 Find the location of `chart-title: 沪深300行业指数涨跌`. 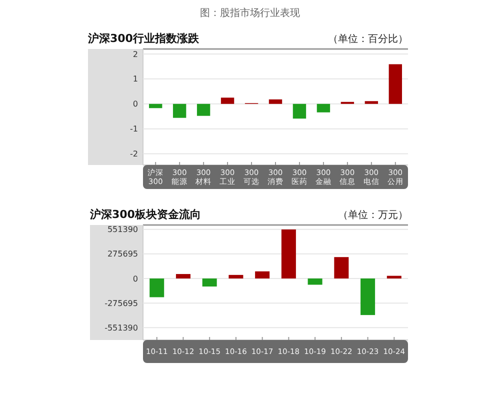

chart-title: 沪深300行业指数涨跌 is located at coordinates (143, 38).